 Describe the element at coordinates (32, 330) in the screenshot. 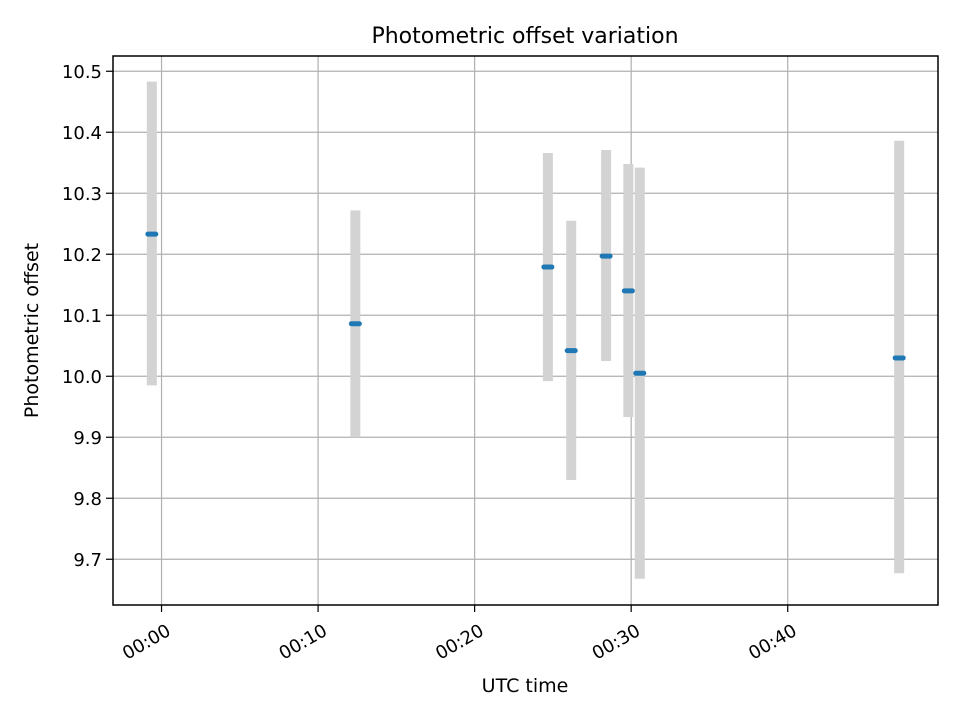

I see `y-axis-label: Photometric offset` at that location.